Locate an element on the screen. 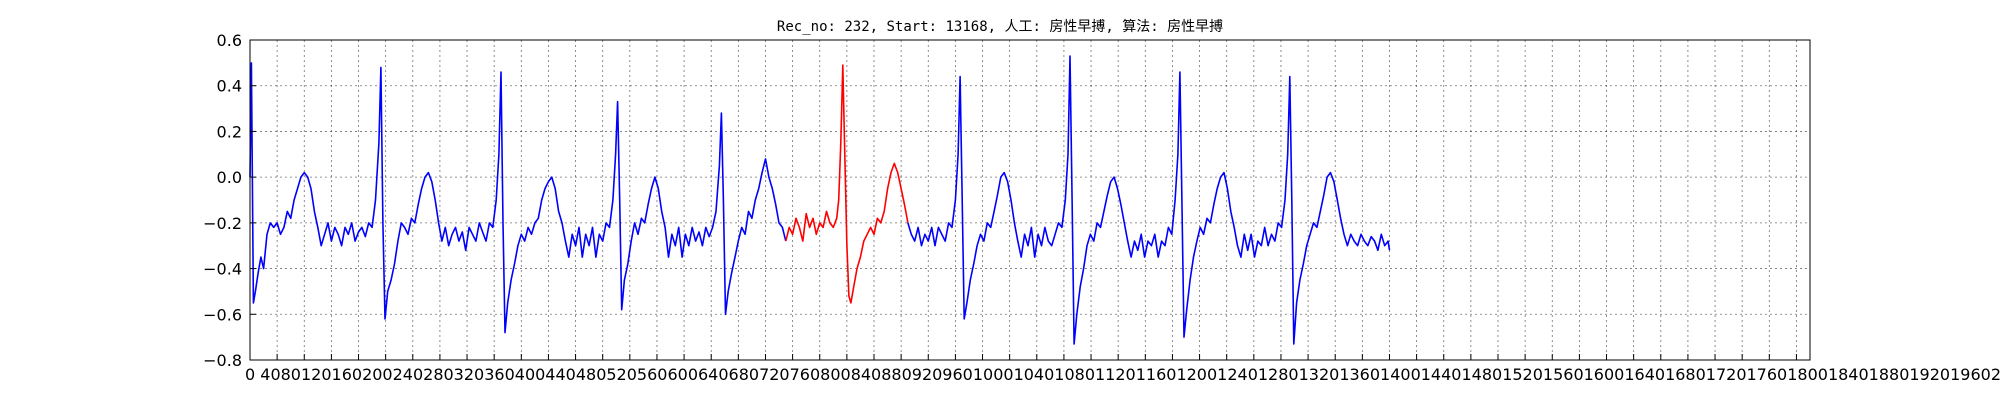  y-tick-label: 0.4 is located at coordinates (229, 86).